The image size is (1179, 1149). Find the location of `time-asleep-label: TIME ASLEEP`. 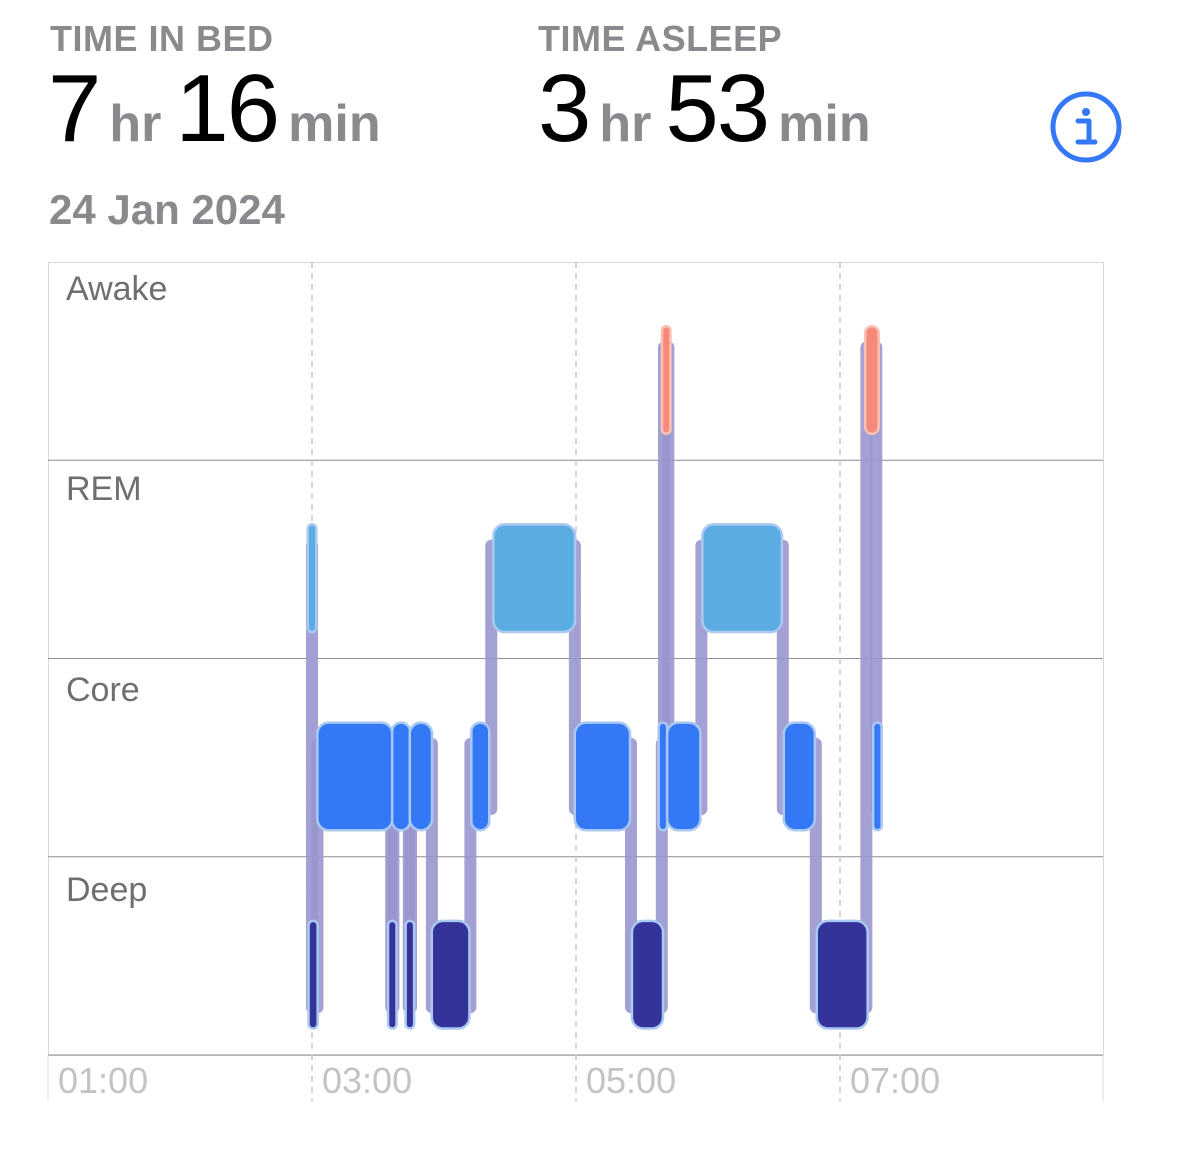

time-asleep-label: TIME ASLEEP is located at coordinates (660, 38).